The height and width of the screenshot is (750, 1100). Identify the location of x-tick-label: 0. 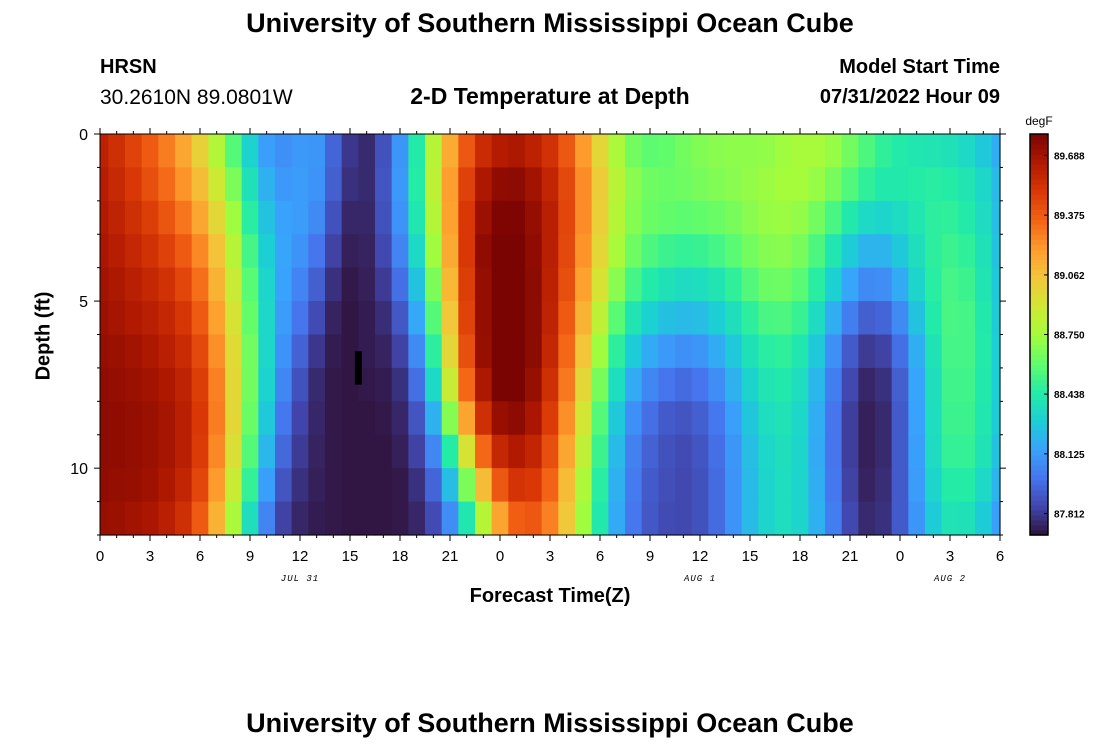
(500, 556).